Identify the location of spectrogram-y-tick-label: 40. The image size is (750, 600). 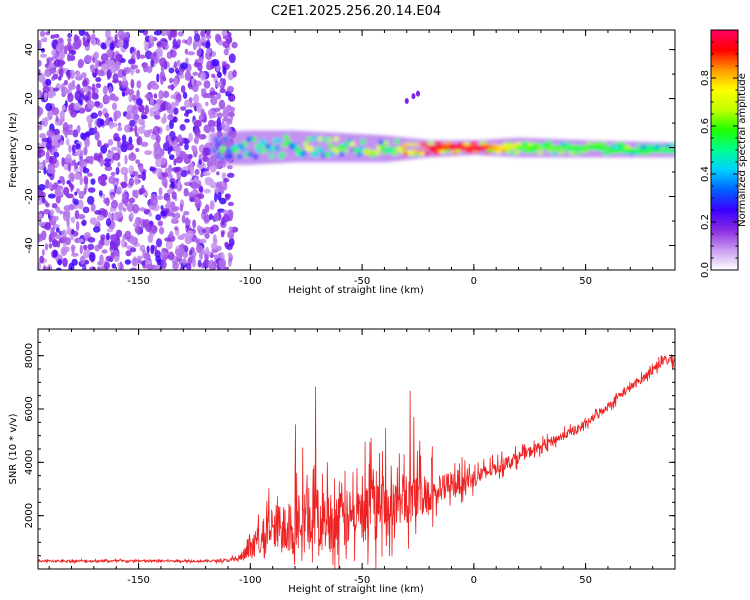
(29, 49).